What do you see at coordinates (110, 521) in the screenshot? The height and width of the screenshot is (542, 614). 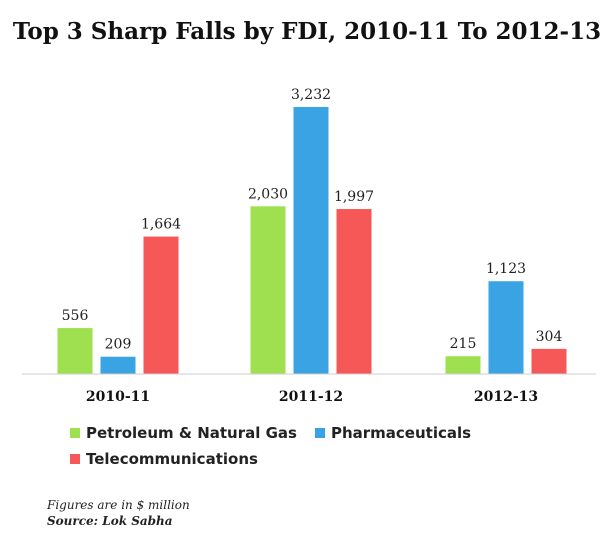 I see `source-note: Source: Lok Sabha` at bounding box center [110, 521].